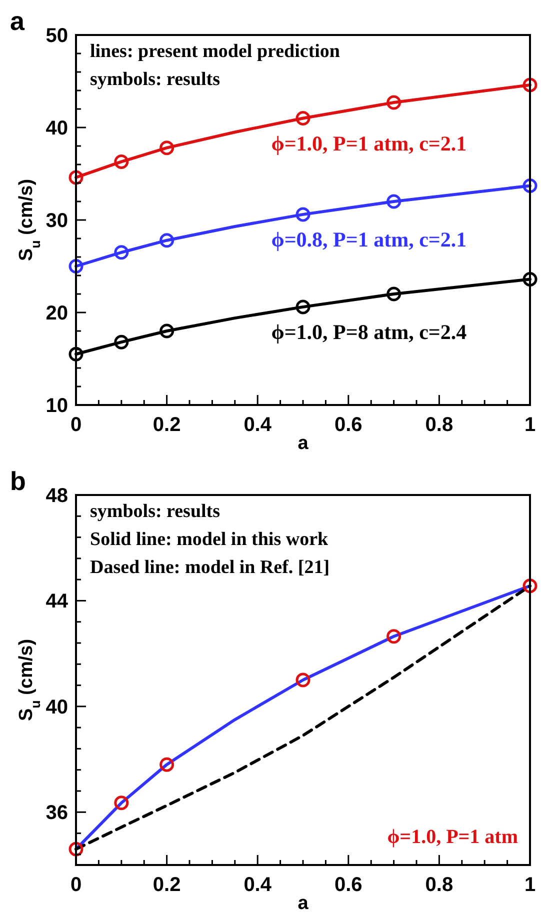 This screenshot has width=541, height=918. Describe the element at coordinates (369, 143) in the screenshot. I see `series-label: ϕ=1.0, P=1 atm, c=2.1` at that location.